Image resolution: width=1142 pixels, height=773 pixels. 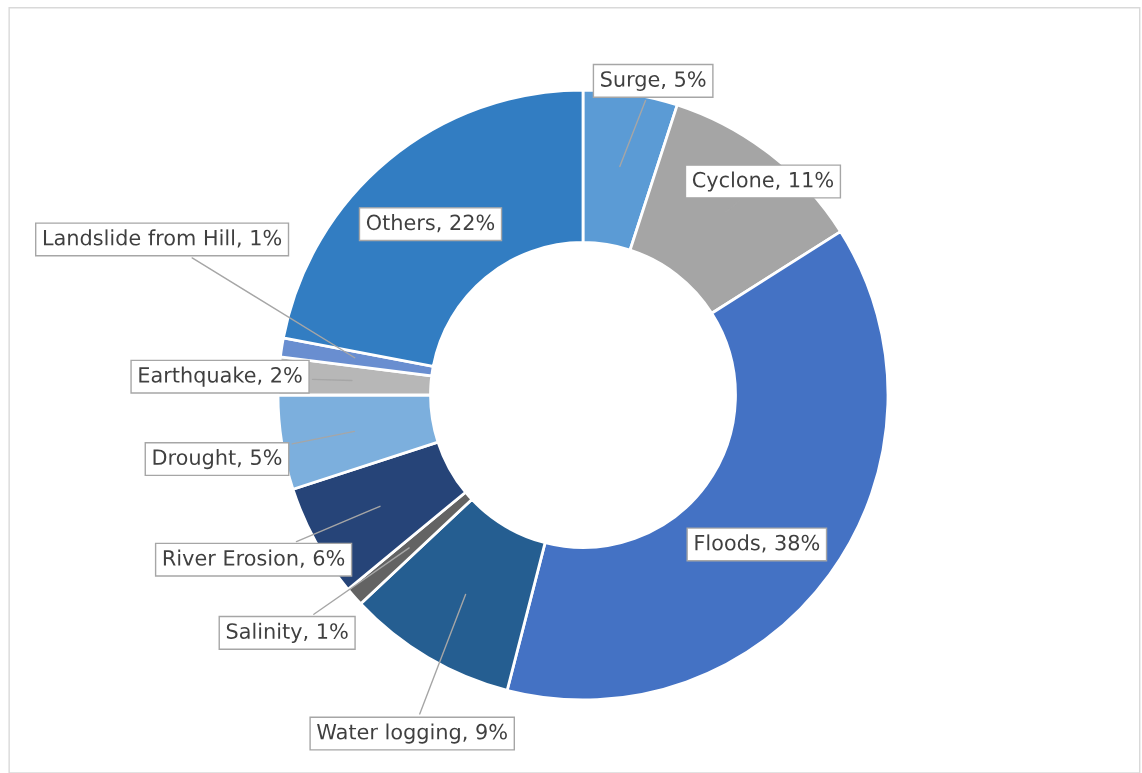 I want to click on slice-label: Salinity, 1%, so click(x=287, y=632).